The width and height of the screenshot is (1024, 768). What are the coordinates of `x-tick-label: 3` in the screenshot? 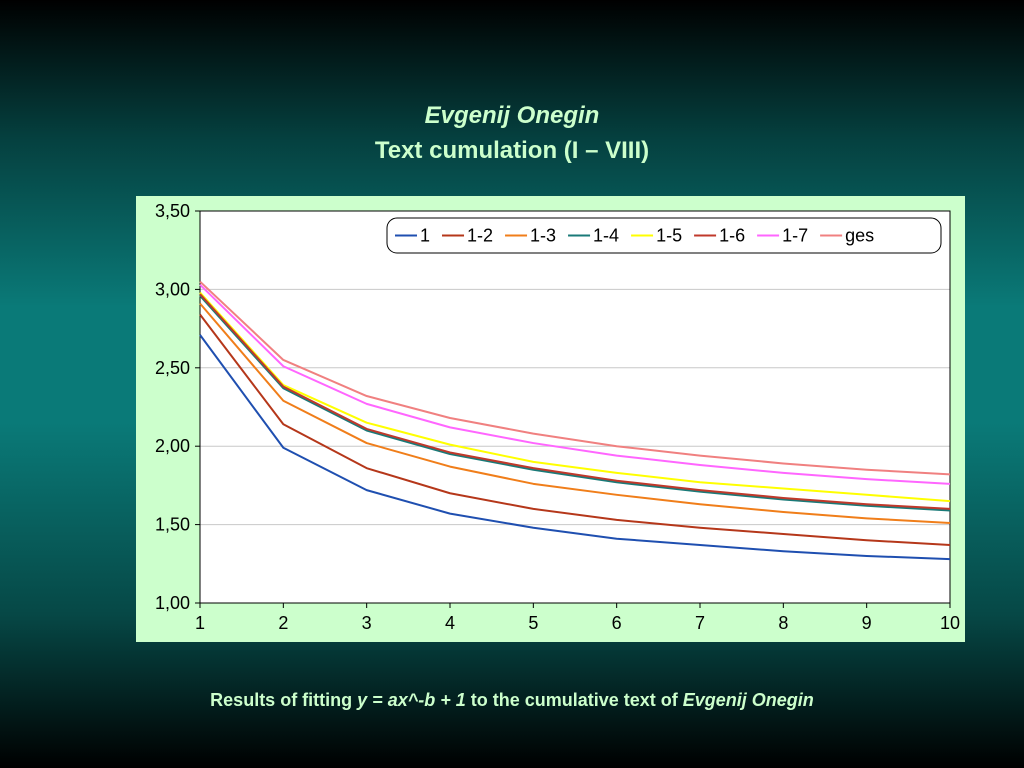 It's located at (367, 623).